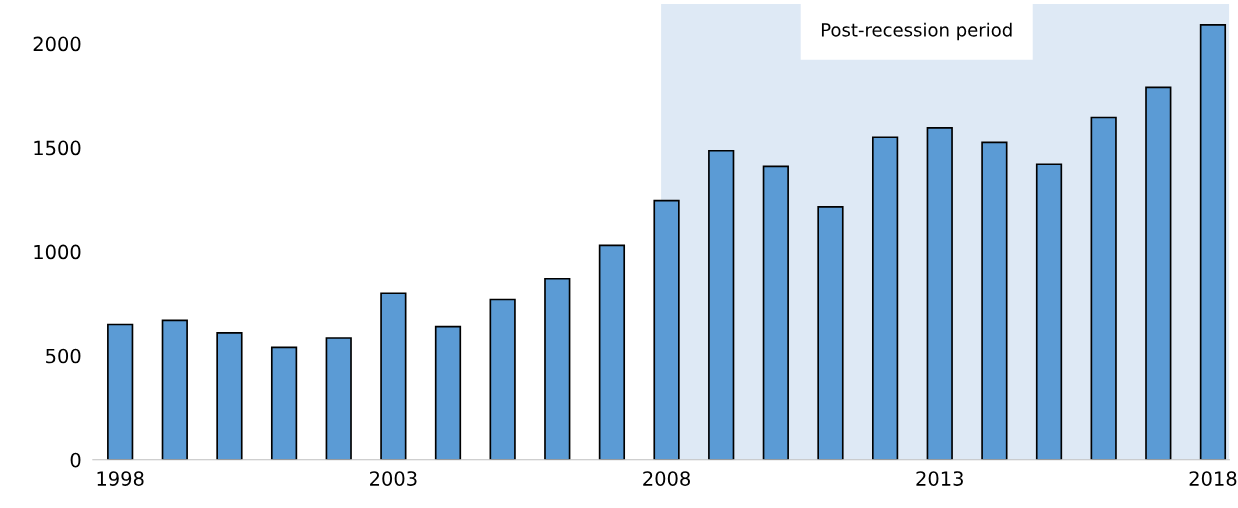 The height and width of the screenshot is (508, 1238). Describe the element at coordinates (75, 460) in the screenshot. I see `y-tick-label: 0` at that location.